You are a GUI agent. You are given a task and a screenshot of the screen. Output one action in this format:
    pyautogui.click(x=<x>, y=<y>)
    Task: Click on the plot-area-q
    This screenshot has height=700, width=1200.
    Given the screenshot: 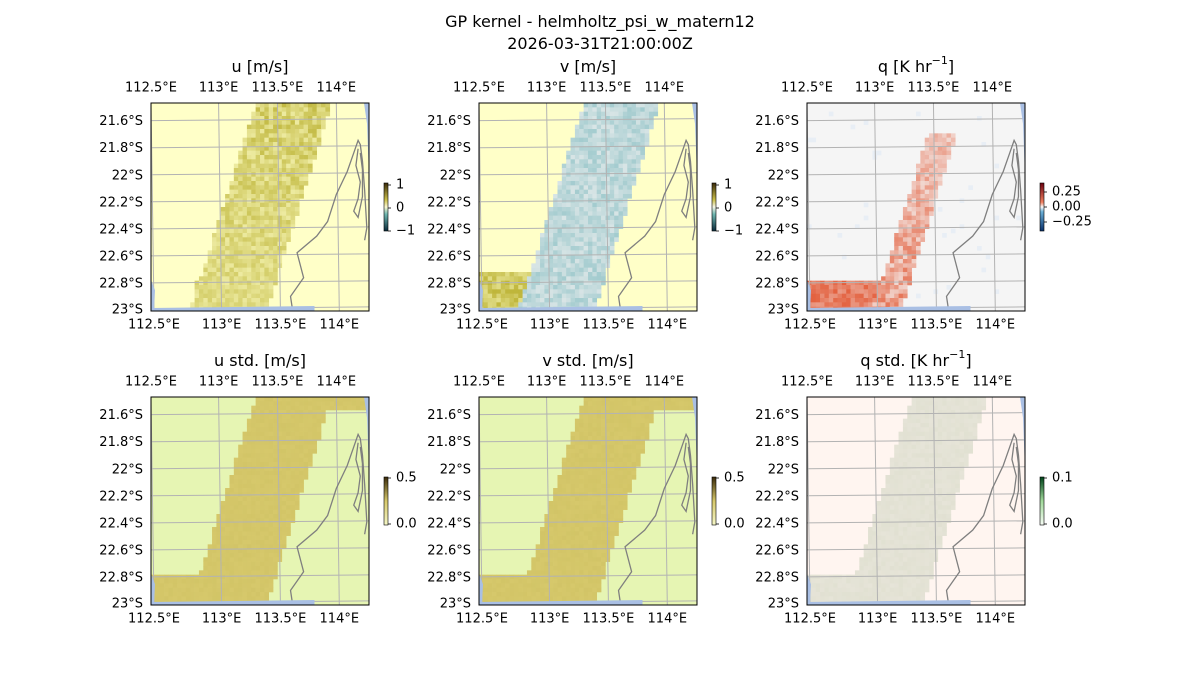 What is the action you would take?
    pyautogui.click(x=916, y=207)
    